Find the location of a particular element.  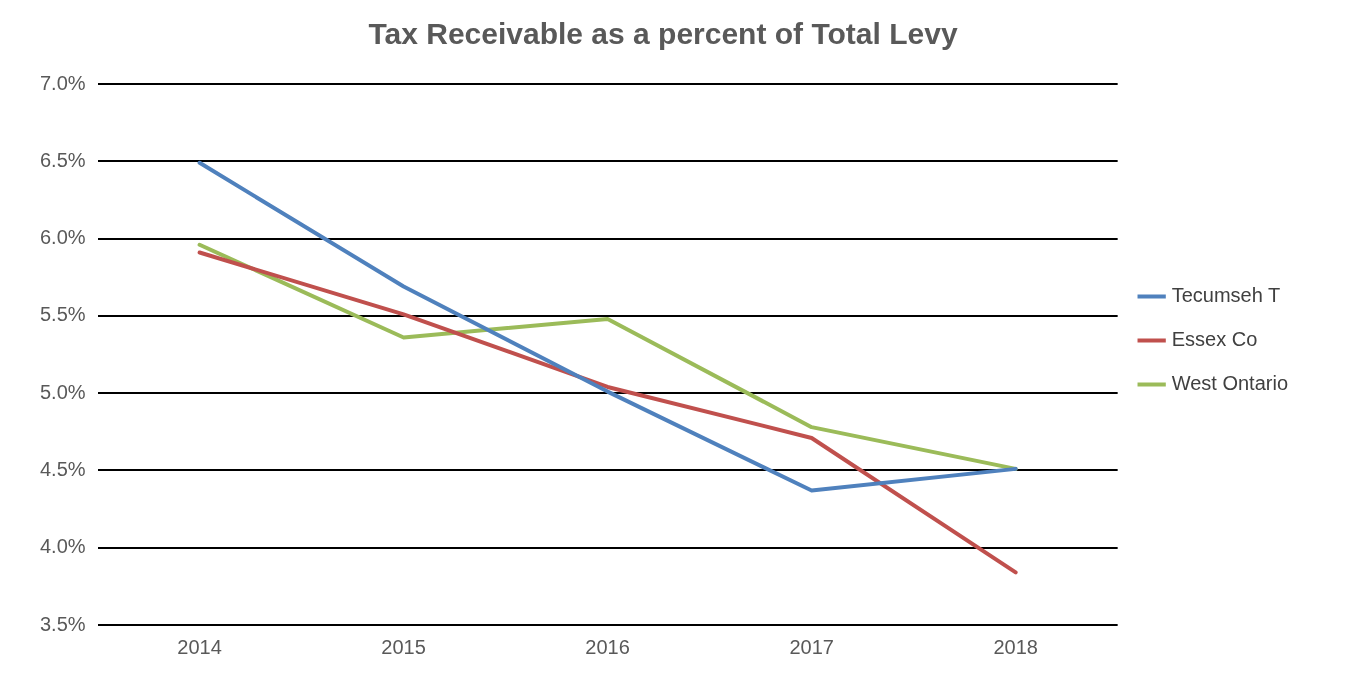

chart-title: Tax Receivable as a percent of Total Levy is located at coordinates (663, 34).